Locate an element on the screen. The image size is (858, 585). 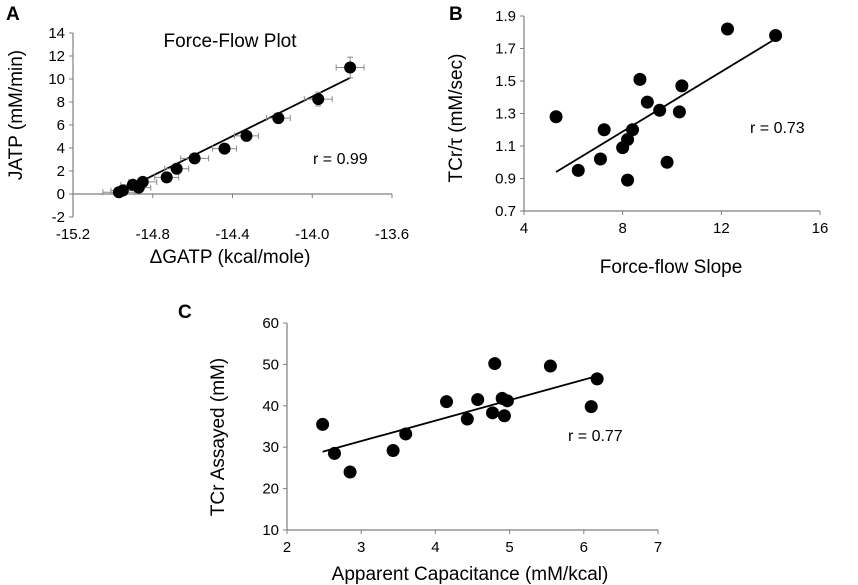
panel-c-y-tick-label: 60 is located at coordinates (270, 323).